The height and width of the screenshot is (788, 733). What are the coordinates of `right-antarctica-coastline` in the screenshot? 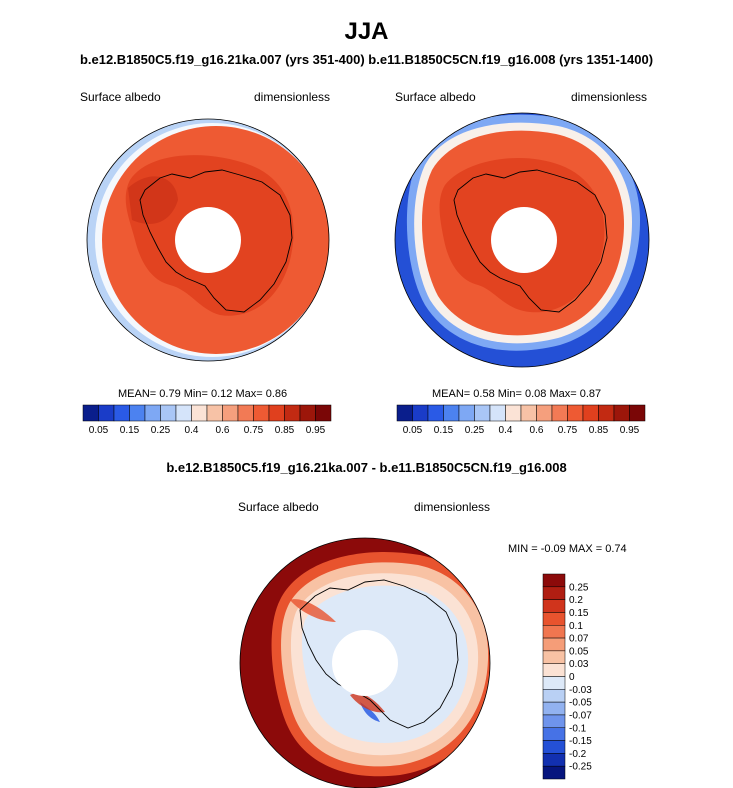 It's located at (530, 241).